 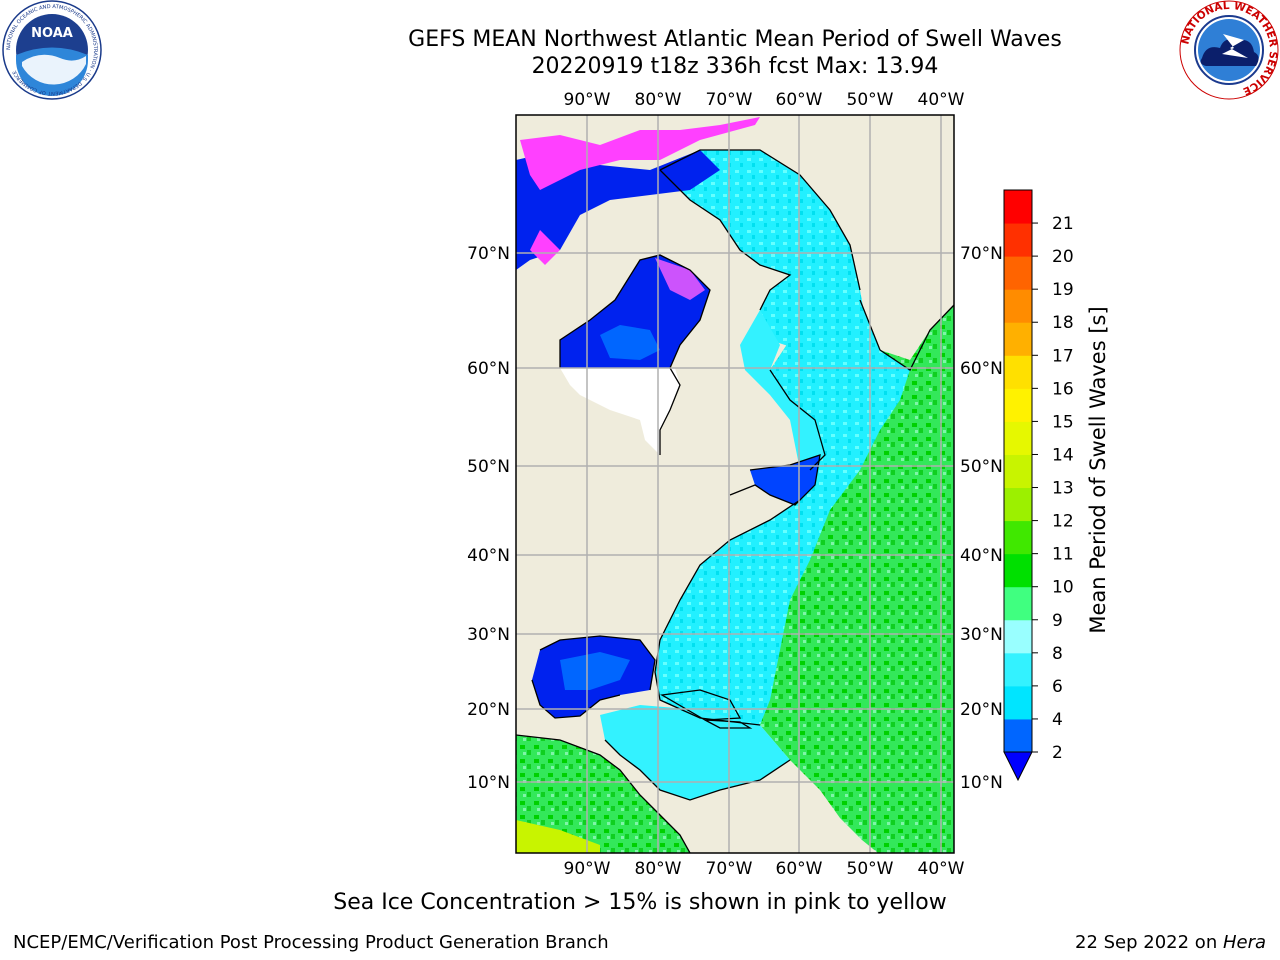 I want to click on davis-strait, so click(x=782, y=390).